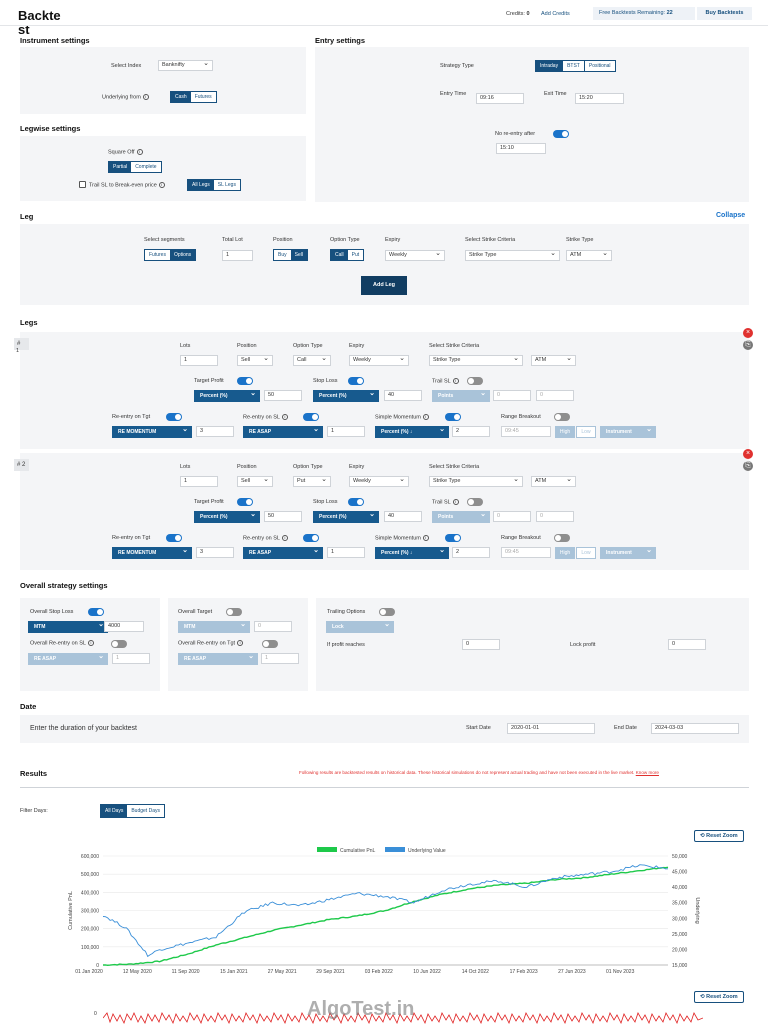 This screenshot has height=1024, width=768. I want to click on if-profit-input: 0, so click(481, 644).